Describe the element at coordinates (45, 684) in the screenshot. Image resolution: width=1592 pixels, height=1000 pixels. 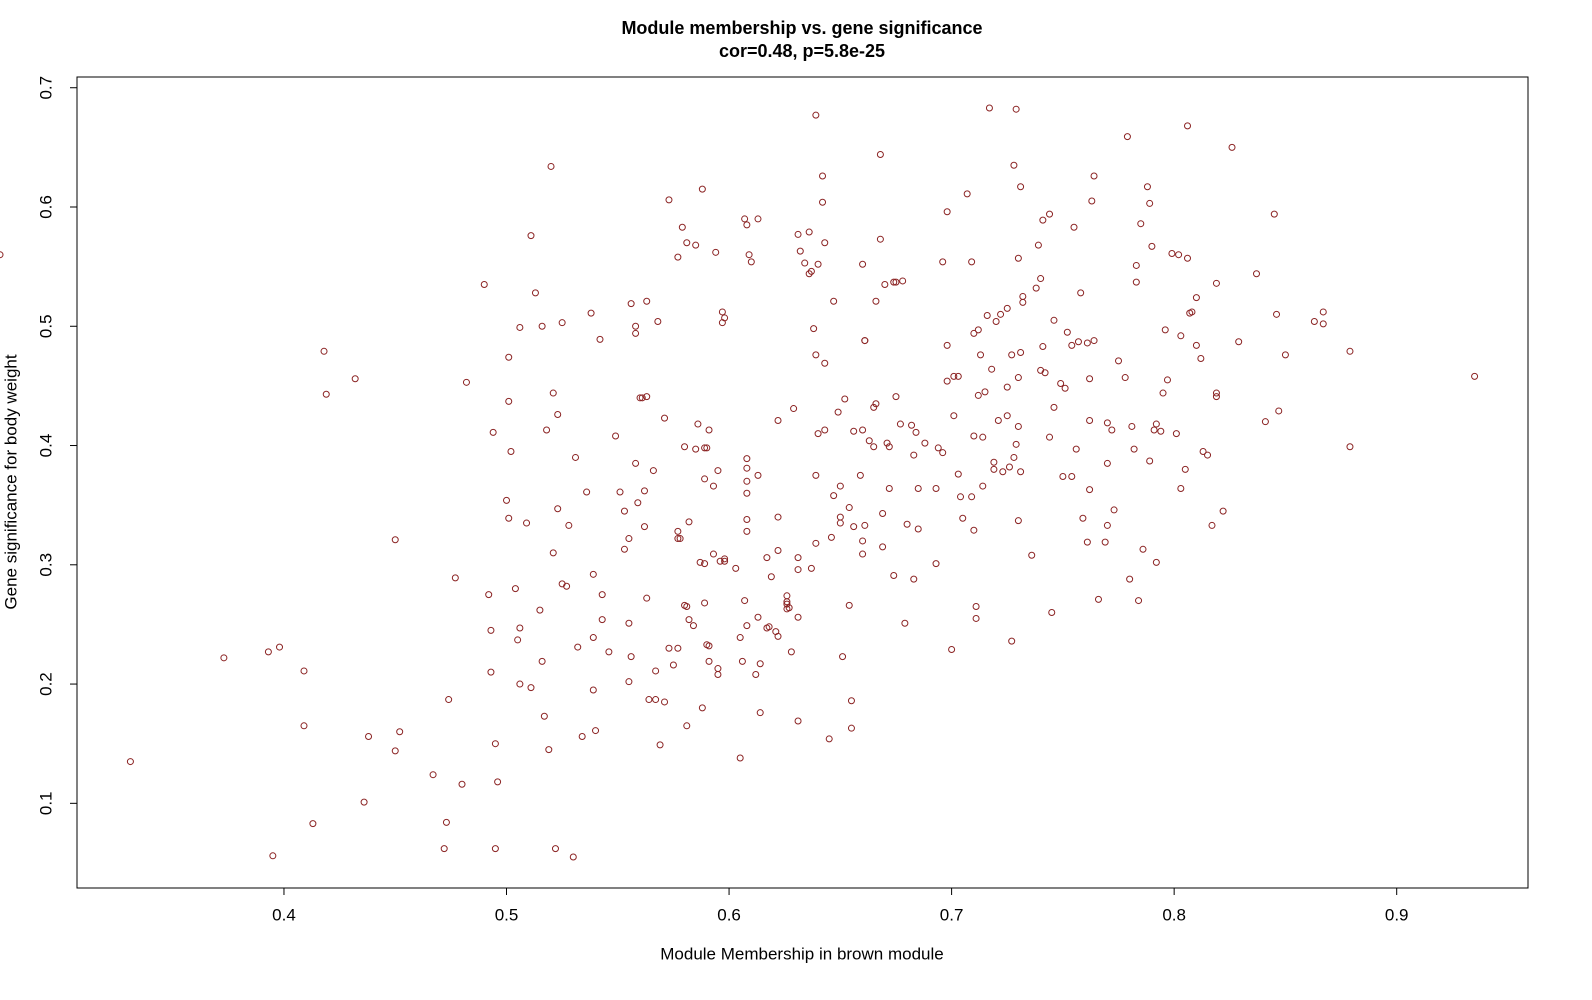
I see `y-tick-label: 0.2` at that location.